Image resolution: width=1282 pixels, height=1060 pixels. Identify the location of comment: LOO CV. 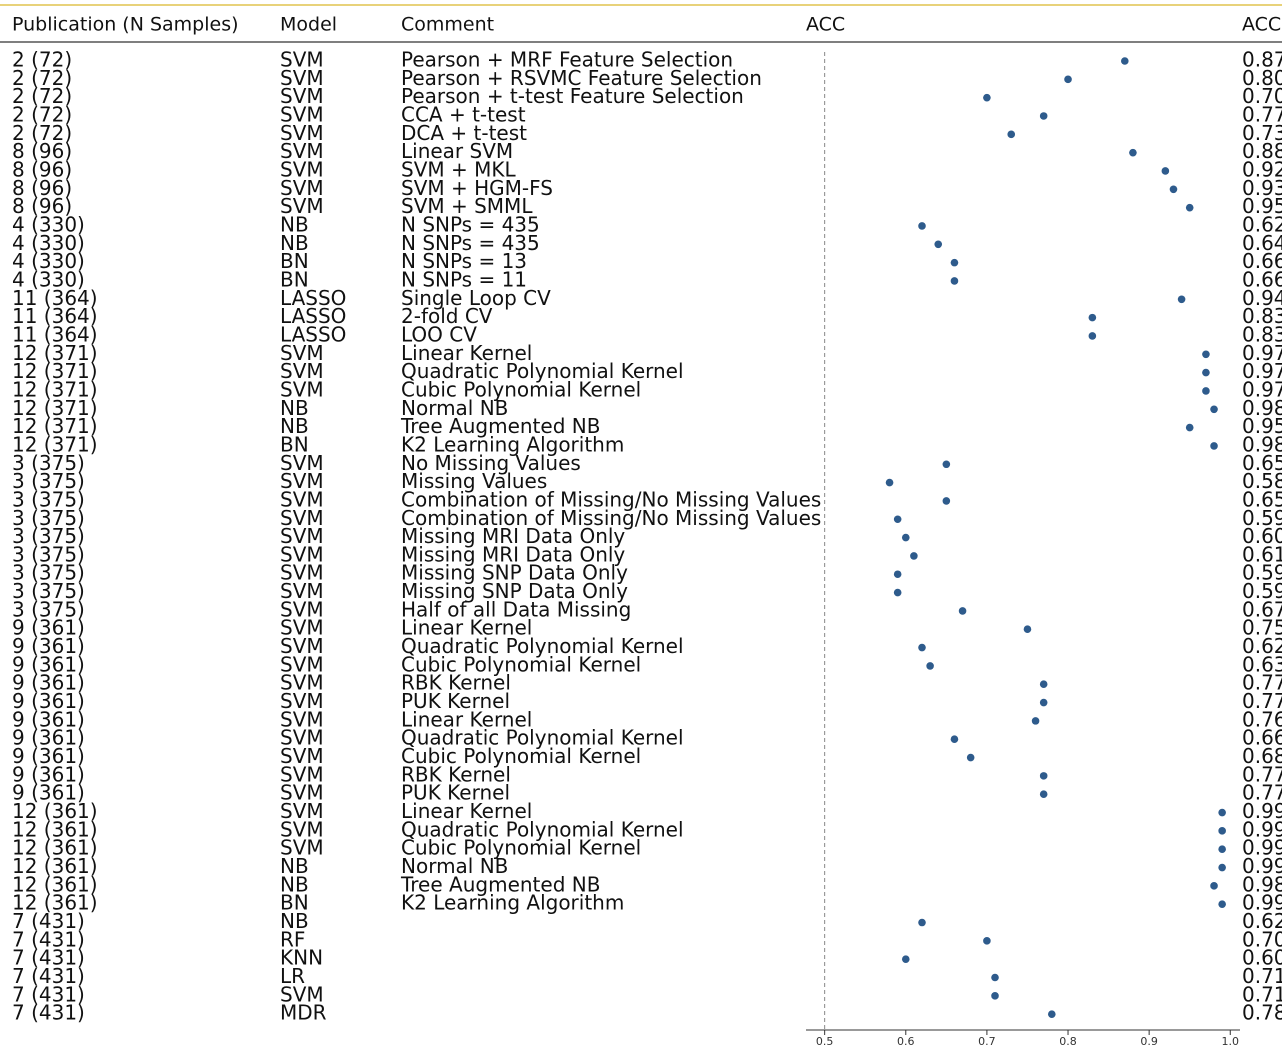
(439, 334).